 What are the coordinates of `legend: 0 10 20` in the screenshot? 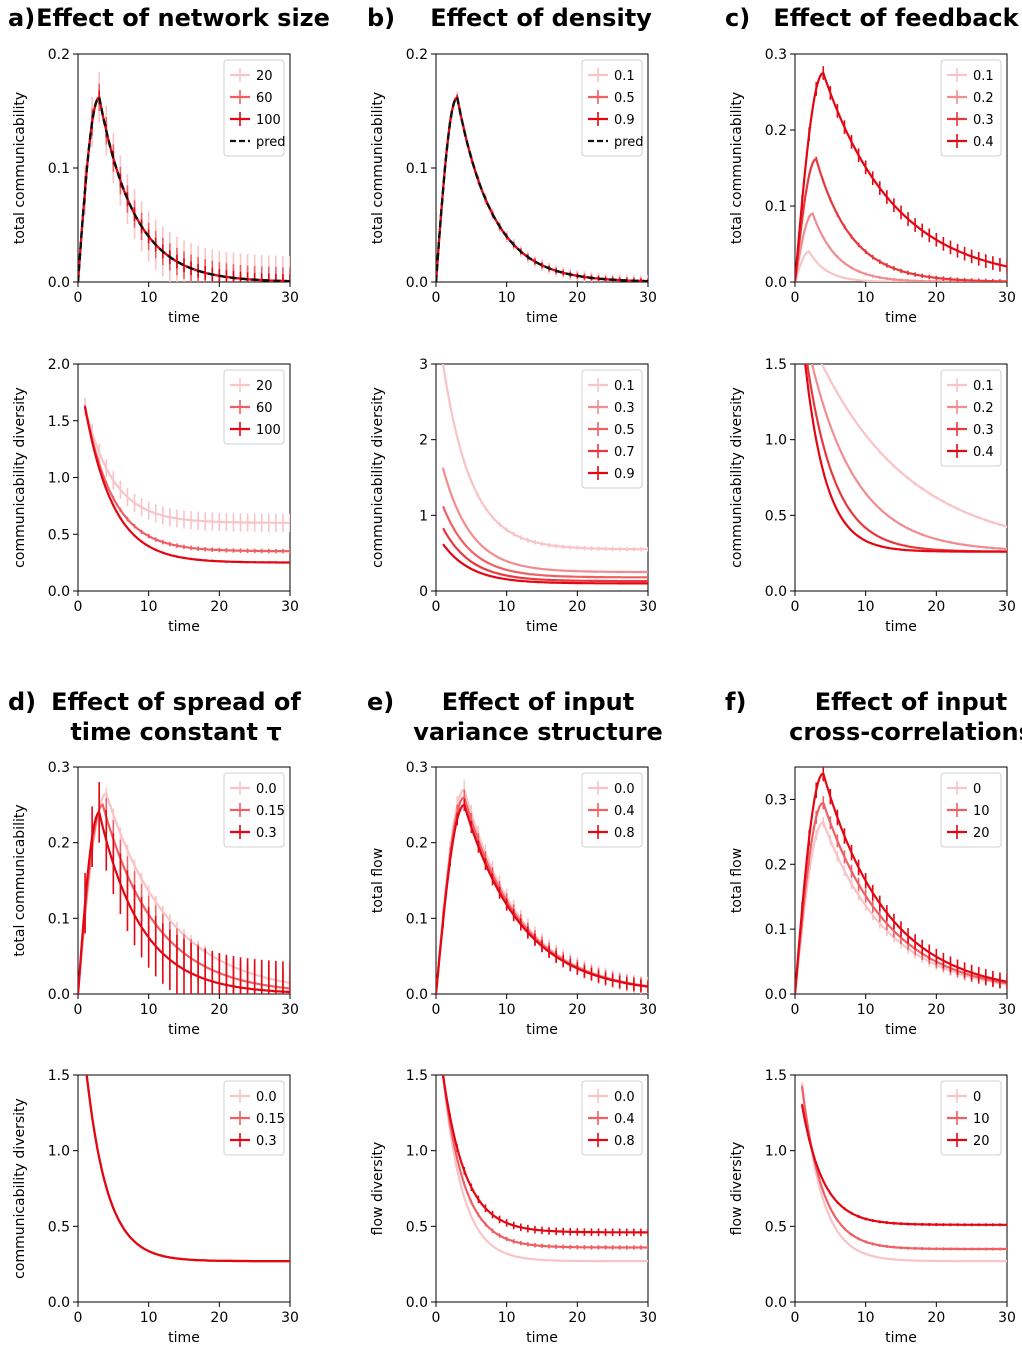 It's located at (971, 1118).